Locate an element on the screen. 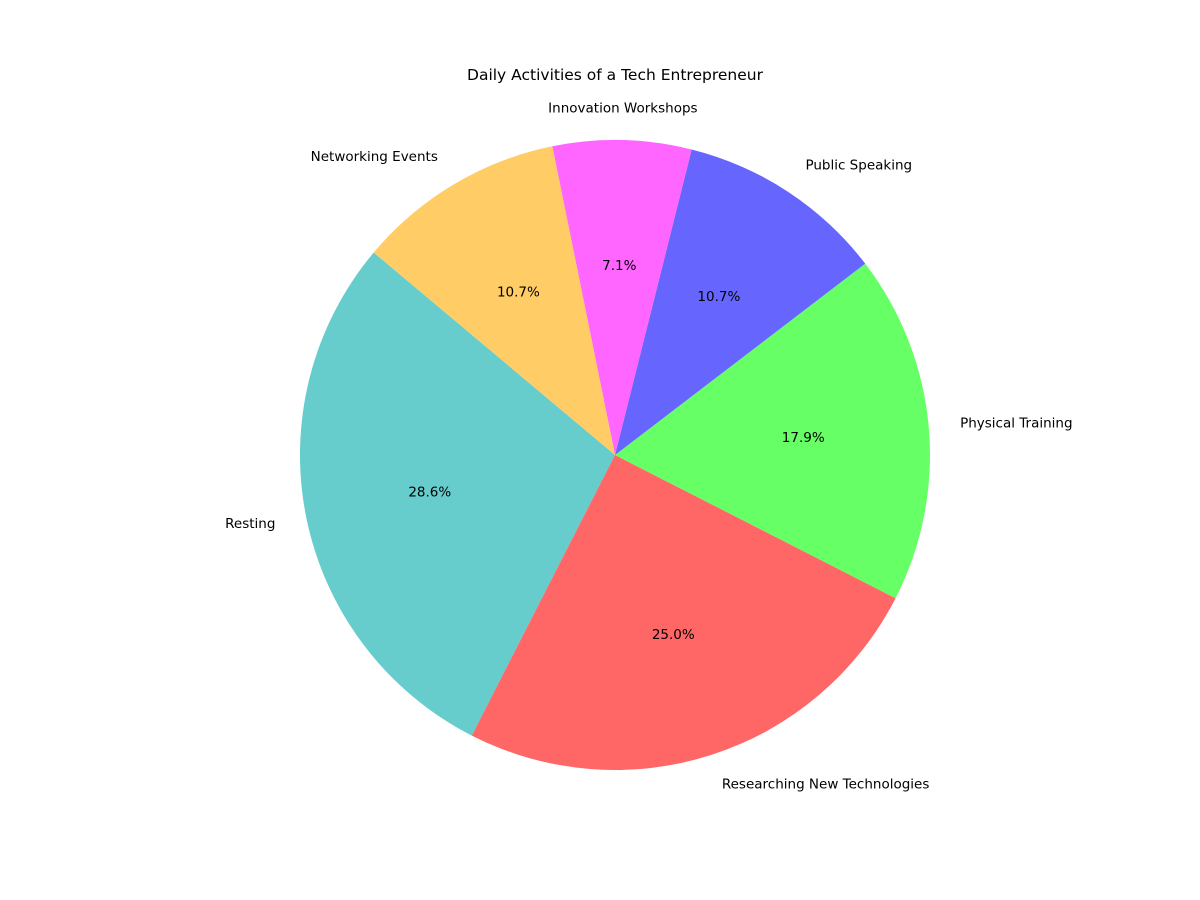  slice-label: Physical Training is located at coordinates (1016, 424).